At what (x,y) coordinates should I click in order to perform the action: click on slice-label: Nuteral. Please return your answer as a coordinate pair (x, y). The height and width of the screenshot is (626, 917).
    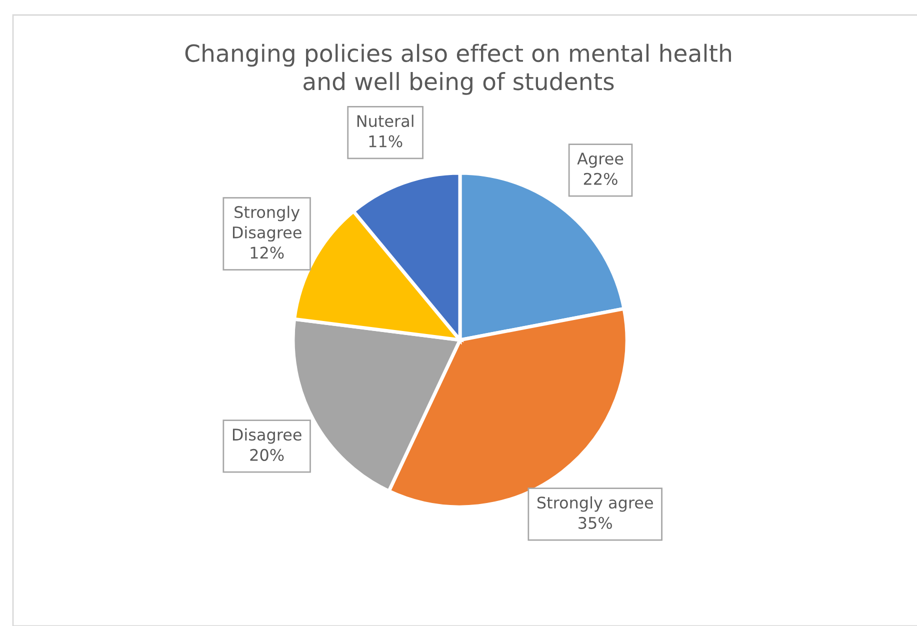
    Looking at the image, I should click on (385, 121).